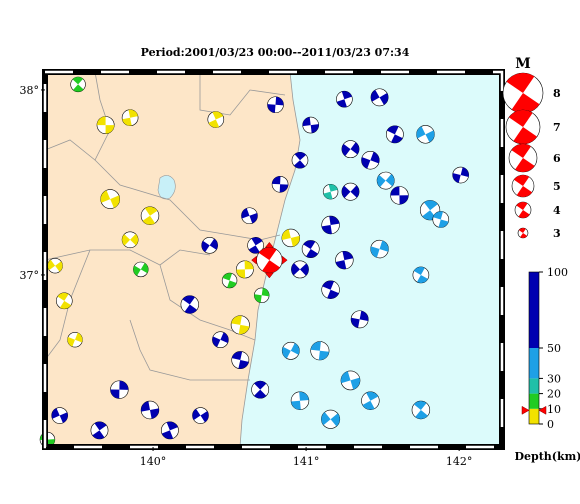 The width and height of the screenshot is (580, 504). Describe the element at coordinates (30, 275) in the screenshot. I see `y-tick-label: 37°` at that location.